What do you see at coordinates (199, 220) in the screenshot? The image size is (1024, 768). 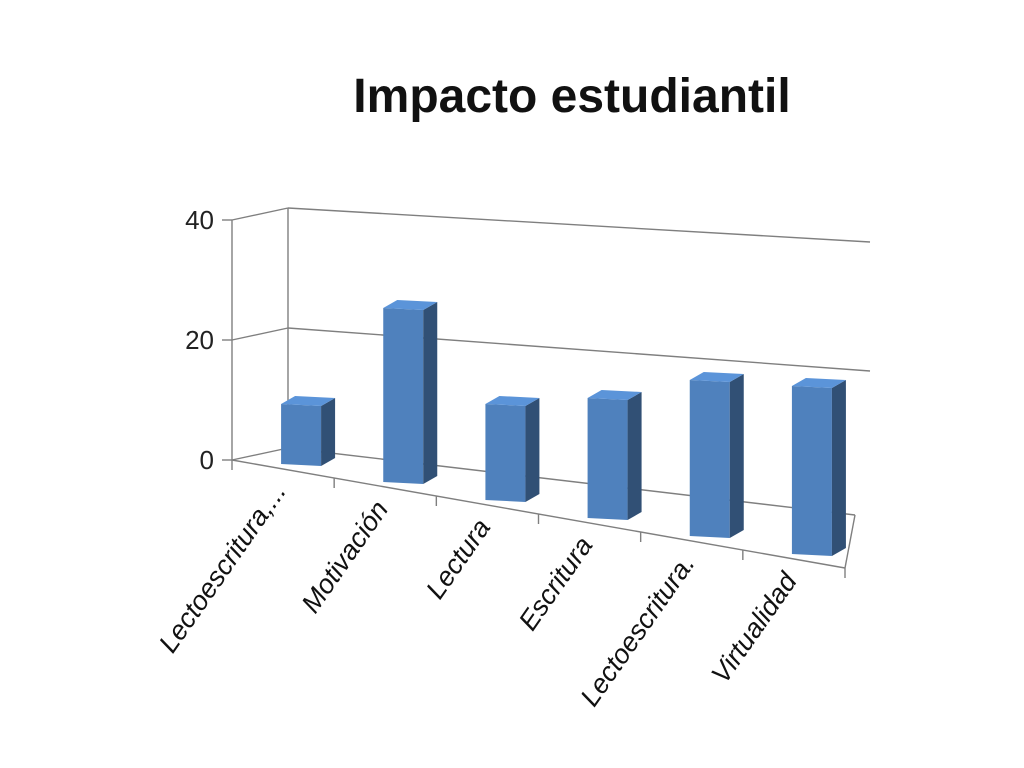 I see `y-tick-label: 40` at bounding box center [199, 220].